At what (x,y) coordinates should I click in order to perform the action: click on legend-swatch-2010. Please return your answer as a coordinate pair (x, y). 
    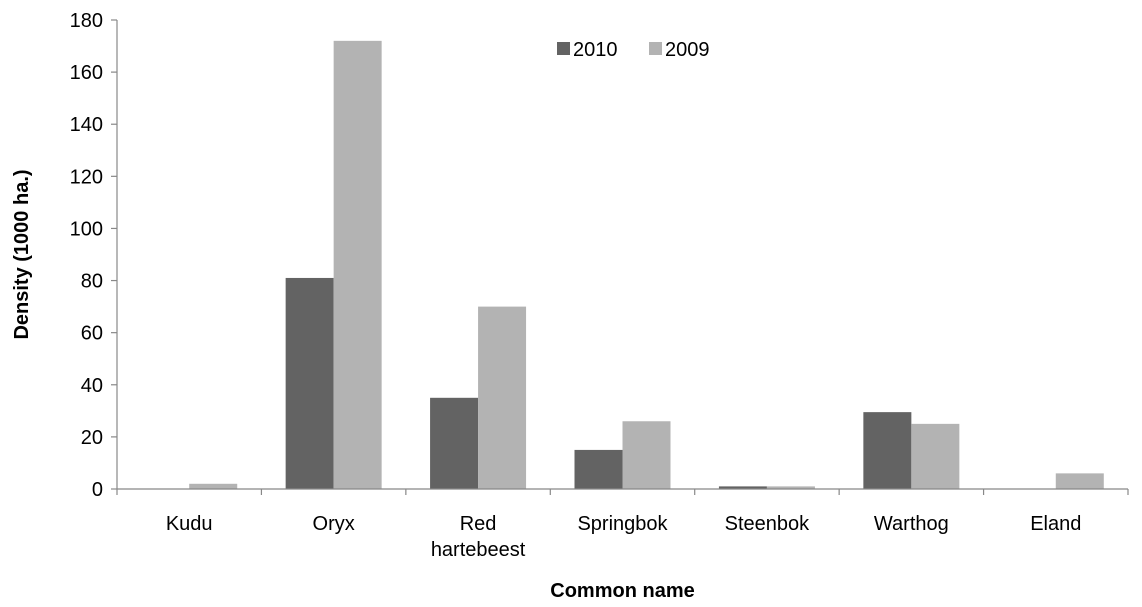
    Looking at the image, I should click on (563, 48).